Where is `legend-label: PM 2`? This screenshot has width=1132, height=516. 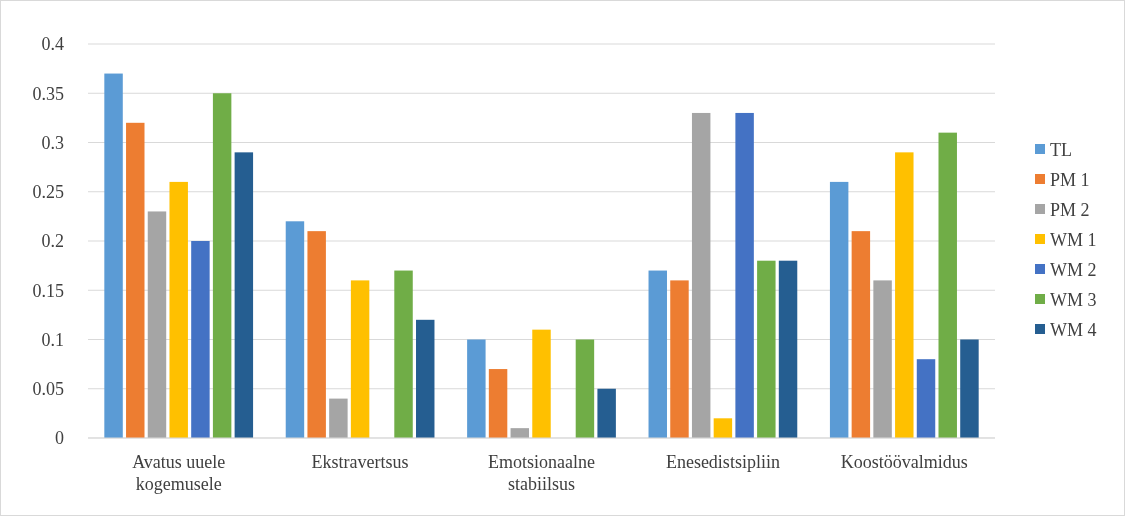
legend-label: PM 2 is located at coordinates (1070, 210).